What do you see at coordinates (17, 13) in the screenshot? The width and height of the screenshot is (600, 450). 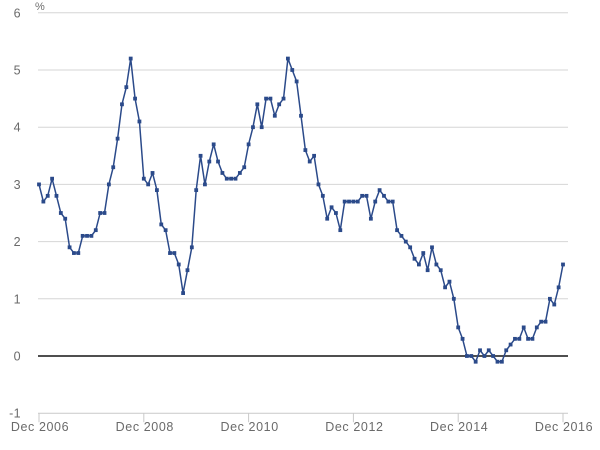 I see `y-tick-label: 6` at bounding box center [17, 13].